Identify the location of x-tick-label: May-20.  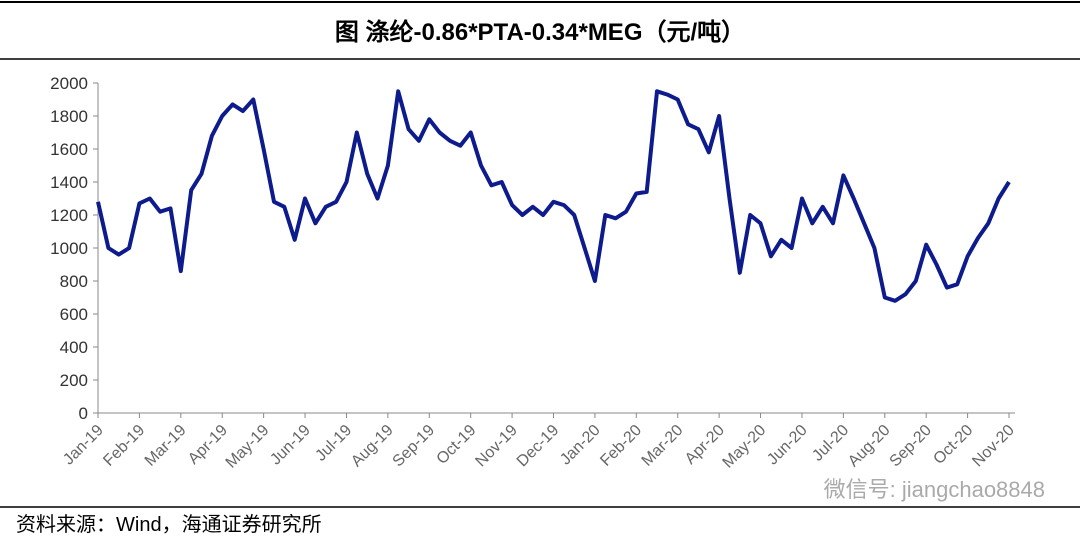
(745, 447).